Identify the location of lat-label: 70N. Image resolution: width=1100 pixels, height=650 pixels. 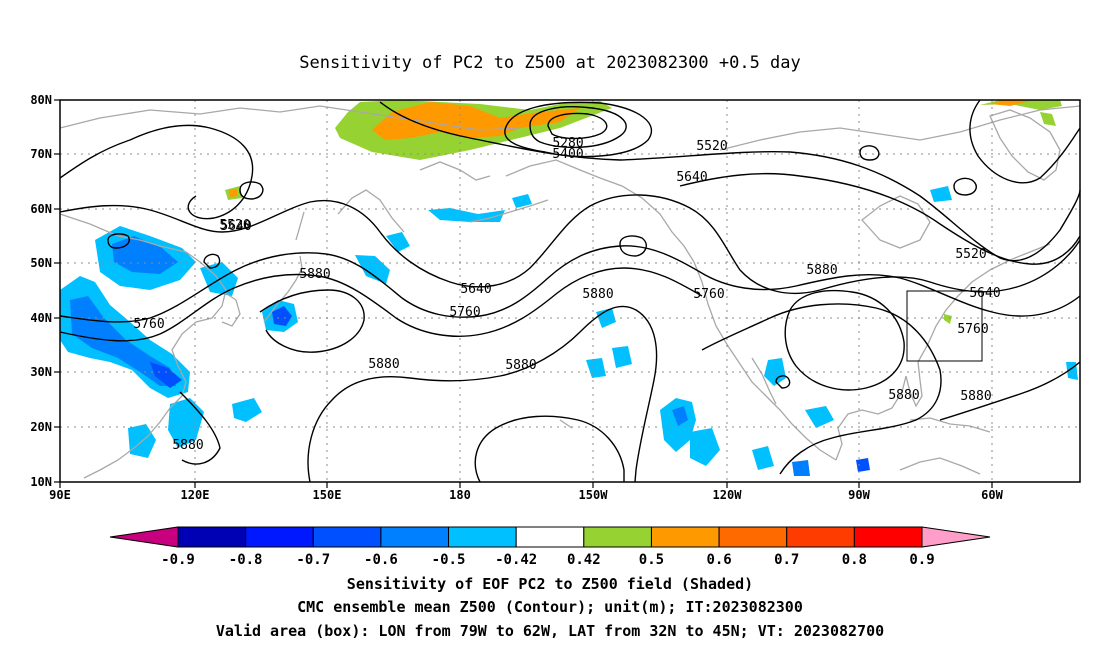
(41, 154).